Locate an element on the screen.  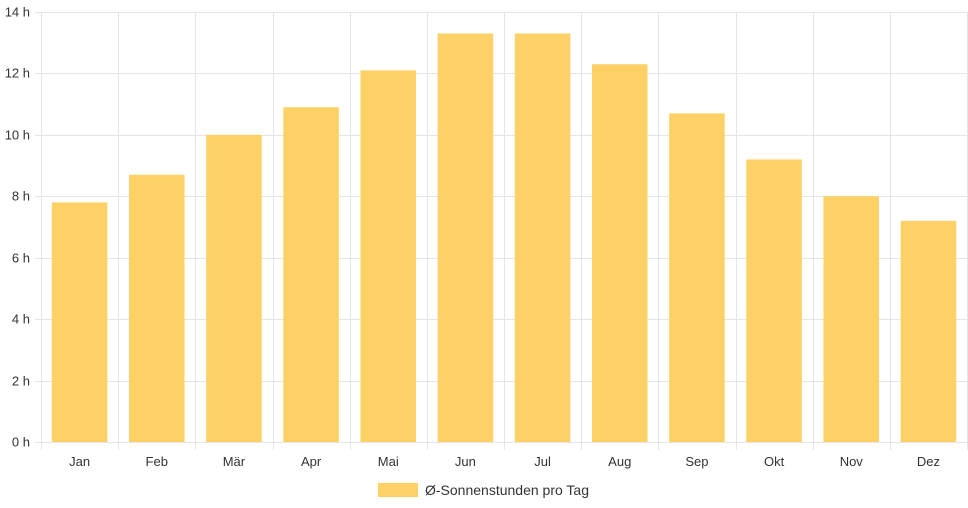
y-tick-label: 6 h is located at coordinates (21, 258).